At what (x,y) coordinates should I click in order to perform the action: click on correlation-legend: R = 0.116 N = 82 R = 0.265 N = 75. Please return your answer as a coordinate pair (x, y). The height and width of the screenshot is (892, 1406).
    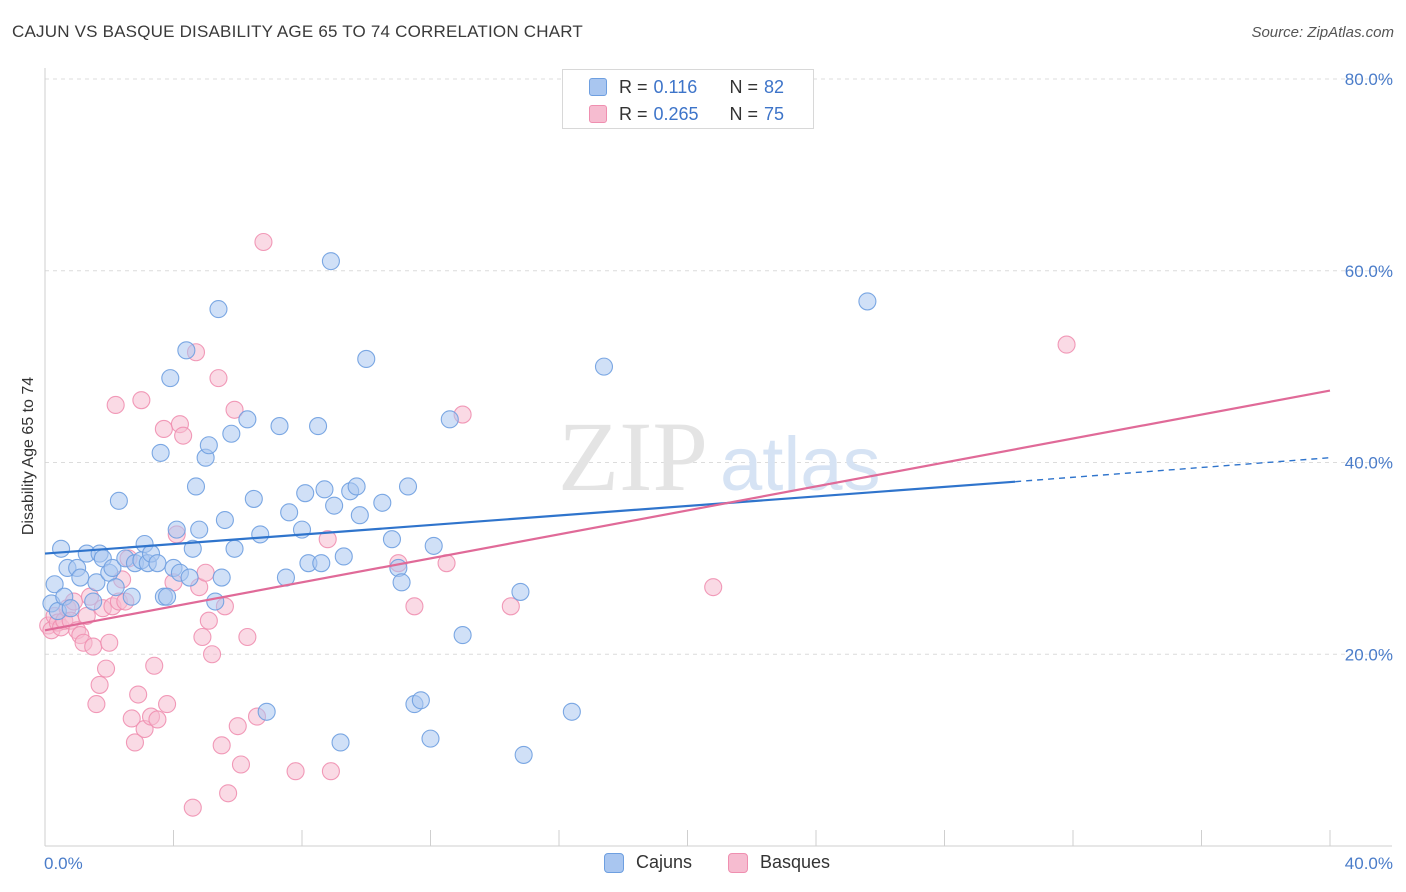
    Looking at the image, I should click on (688, 99).